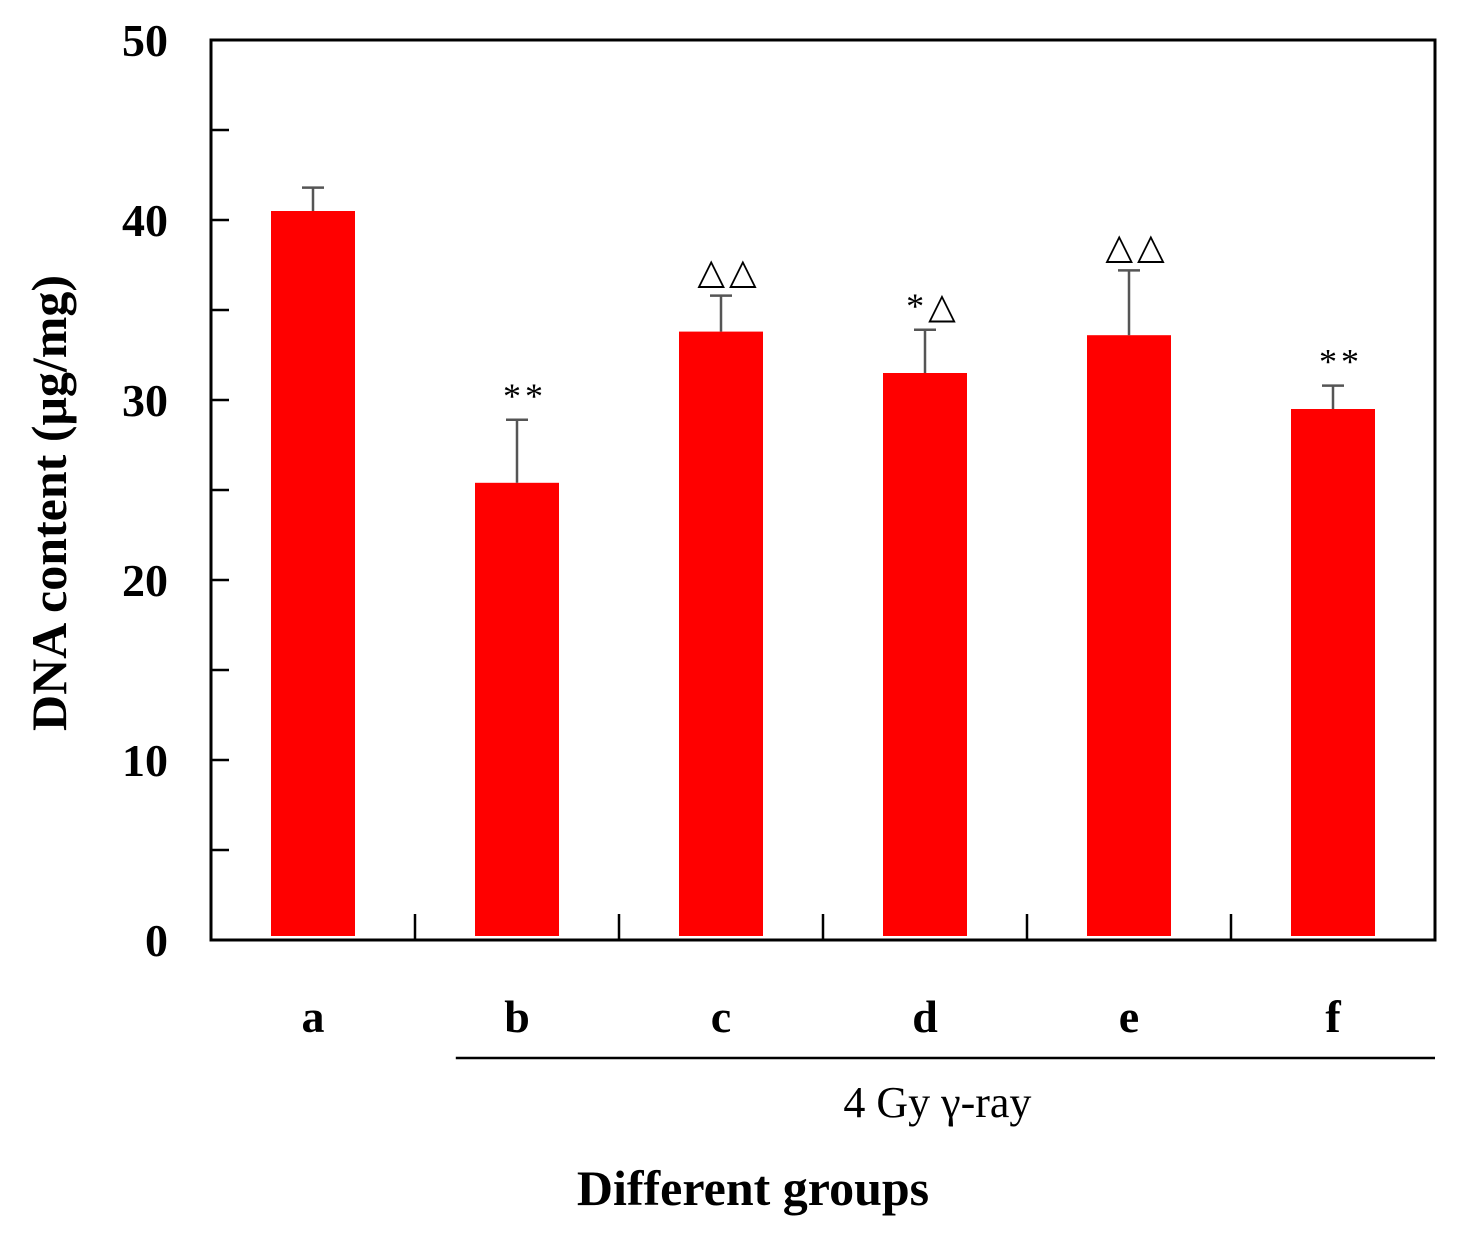  Describe the element at coordinates (1333, 1016) in the screenshot. I see `category-label-f: f` at that location.